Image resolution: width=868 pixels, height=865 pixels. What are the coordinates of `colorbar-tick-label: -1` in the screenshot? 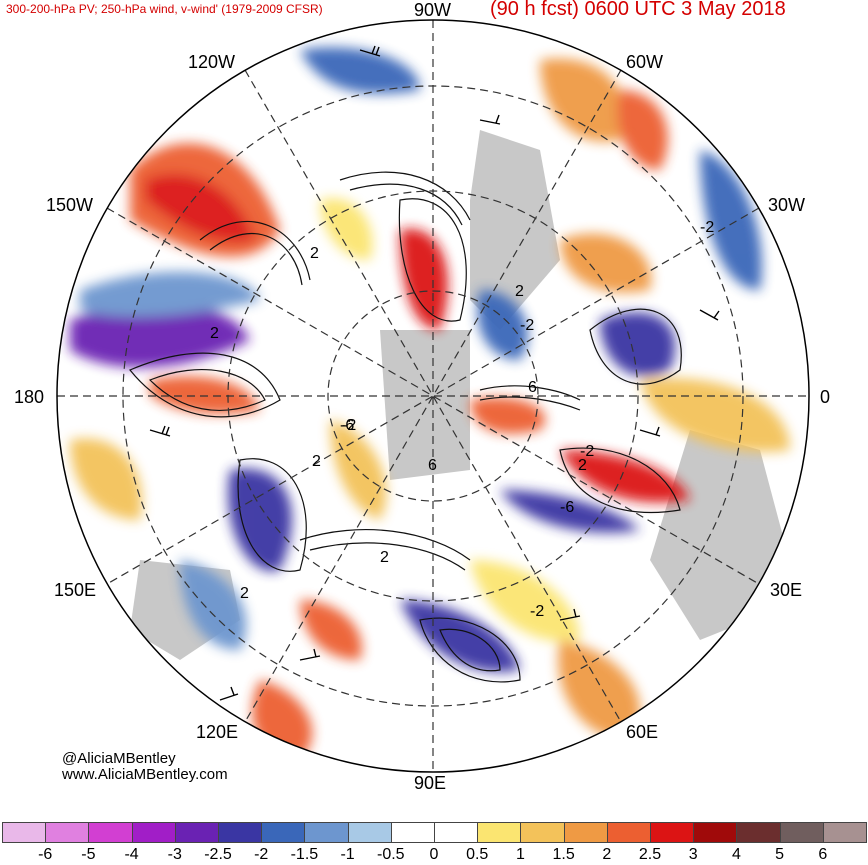 It's located at (347, 854).